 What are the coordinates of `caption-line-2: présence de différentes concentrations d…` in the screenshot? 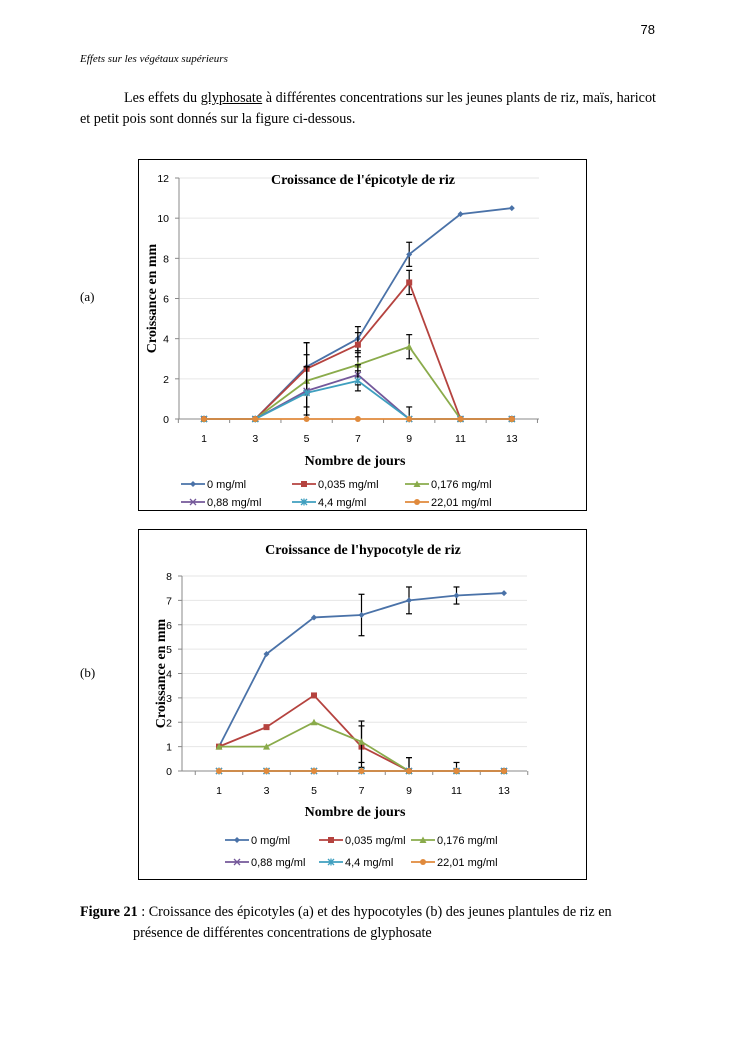 It's located at (282, 933).